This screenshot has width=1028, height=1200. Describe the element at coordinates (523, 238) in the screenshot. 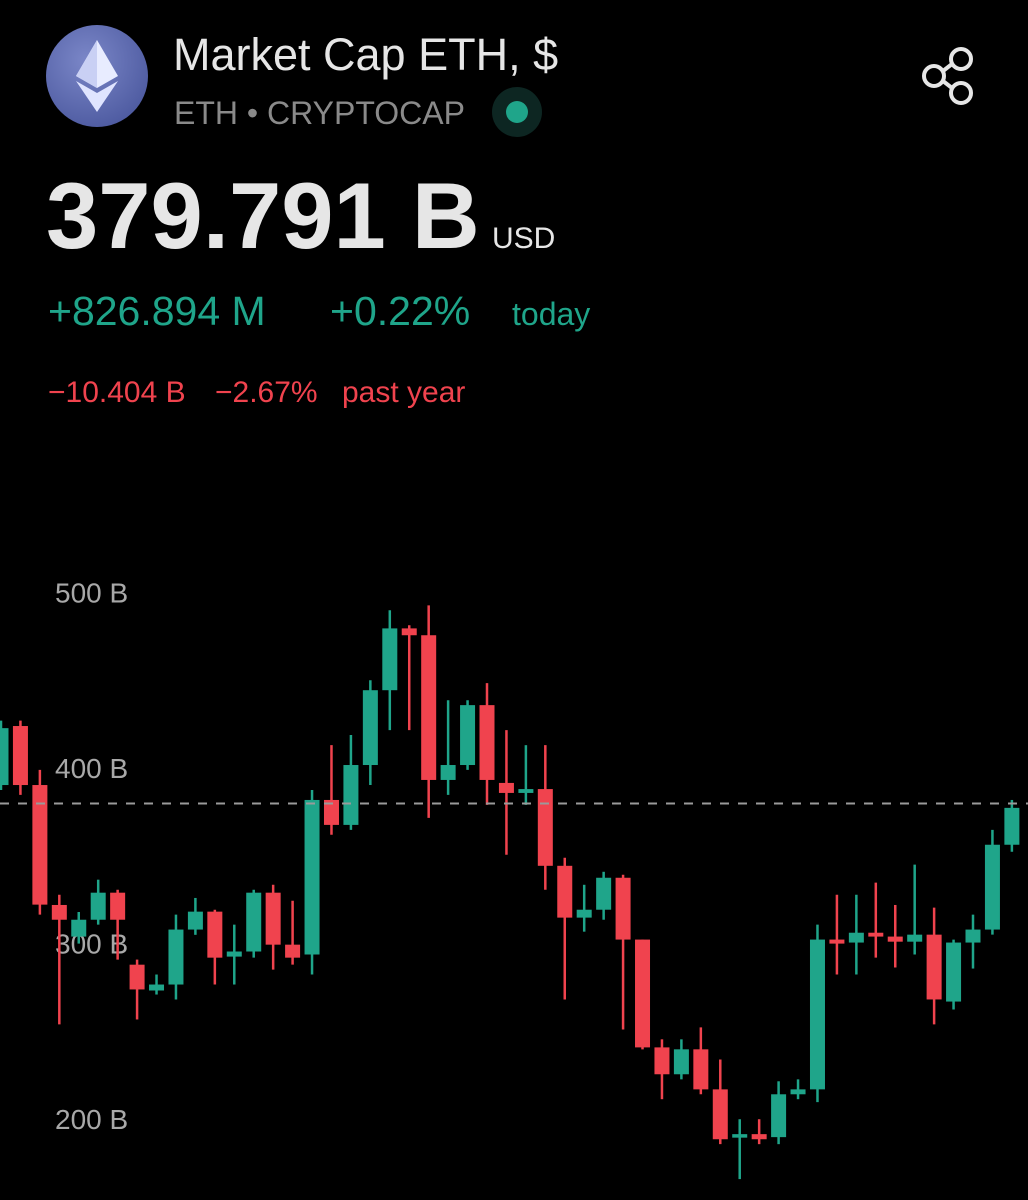

I see `currency: USD` at that location.